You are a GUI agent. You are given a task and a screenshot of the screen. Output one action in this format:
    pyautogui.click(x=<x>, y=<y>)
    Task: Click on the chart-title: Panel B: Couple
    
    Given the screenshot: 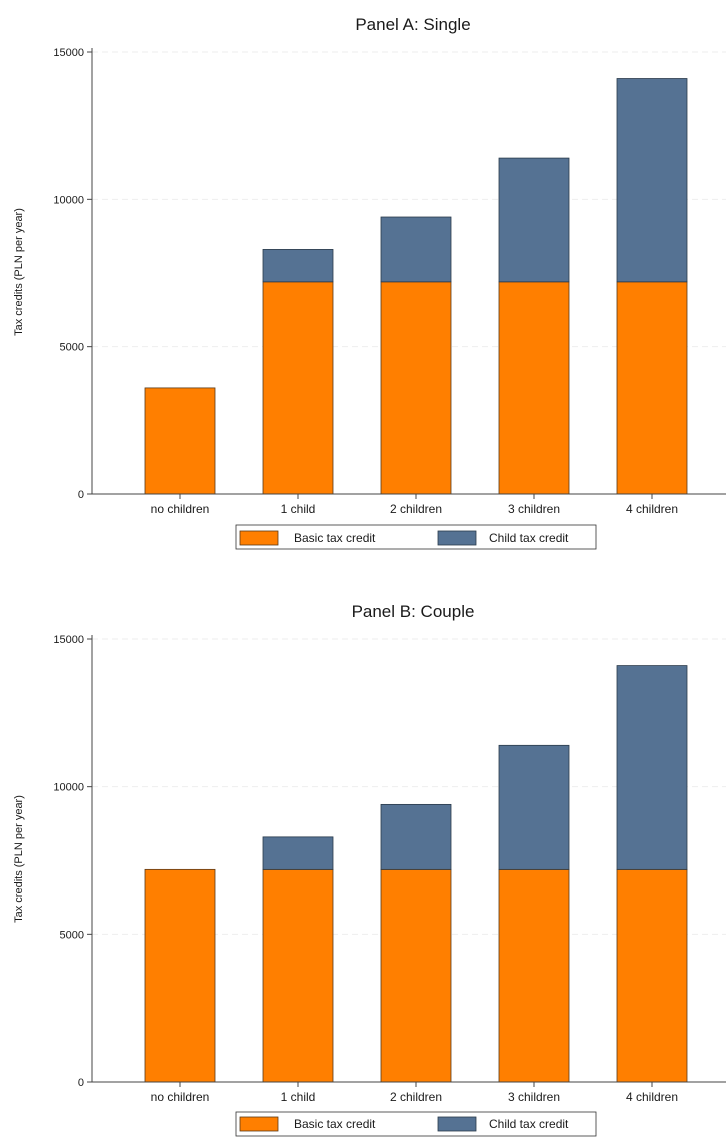 What is the action you would take?
    pyautogui.click(x=413, y=611)
    